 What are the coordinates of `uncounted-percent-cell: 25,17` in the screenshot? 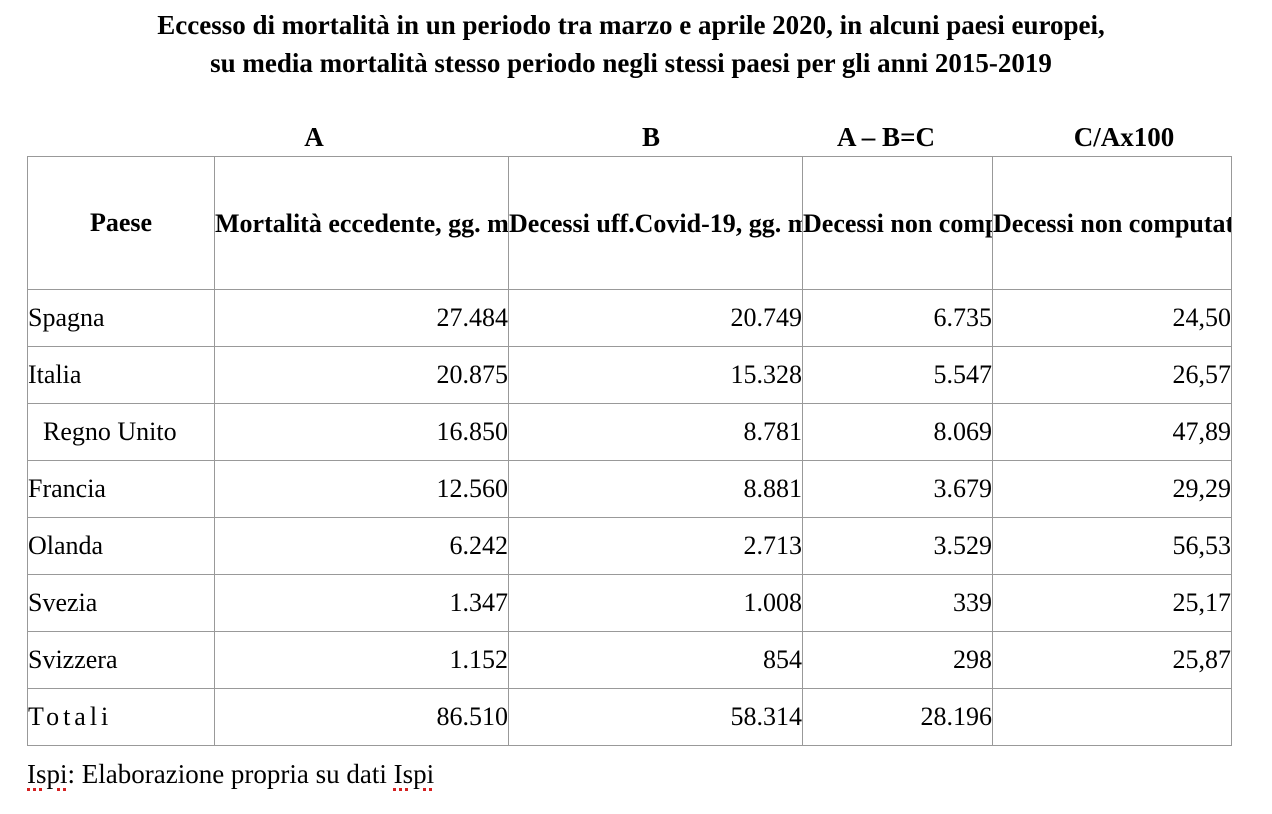 It's located at (1112, 603).